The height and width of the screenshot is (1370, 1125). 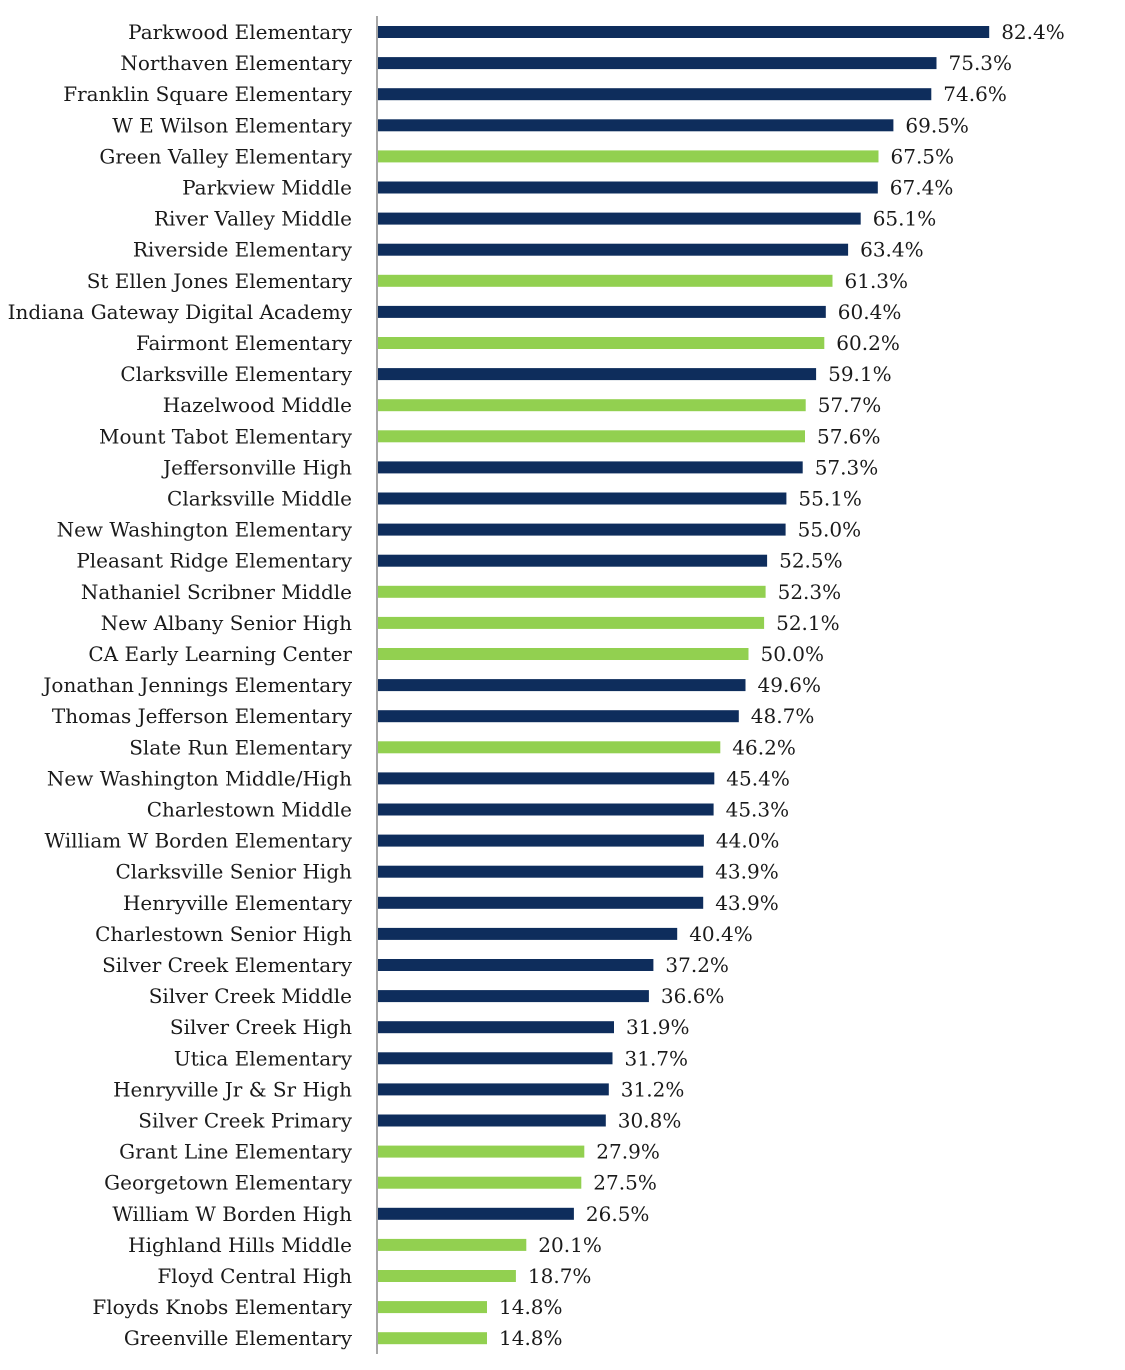 I want to click on category-label: Parkview Middle, so click(x=267, y=188).